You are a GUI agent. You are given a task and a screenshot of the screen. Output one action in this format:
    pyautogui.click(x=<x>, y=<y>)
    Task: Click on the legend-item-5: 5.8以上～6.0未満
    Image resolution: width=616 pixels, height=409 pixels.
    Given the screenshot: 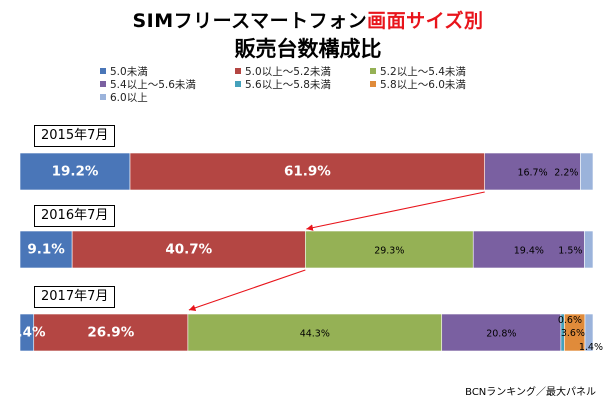 What is the action you would take?
    pyautogui.click(x=418, y=85)
    